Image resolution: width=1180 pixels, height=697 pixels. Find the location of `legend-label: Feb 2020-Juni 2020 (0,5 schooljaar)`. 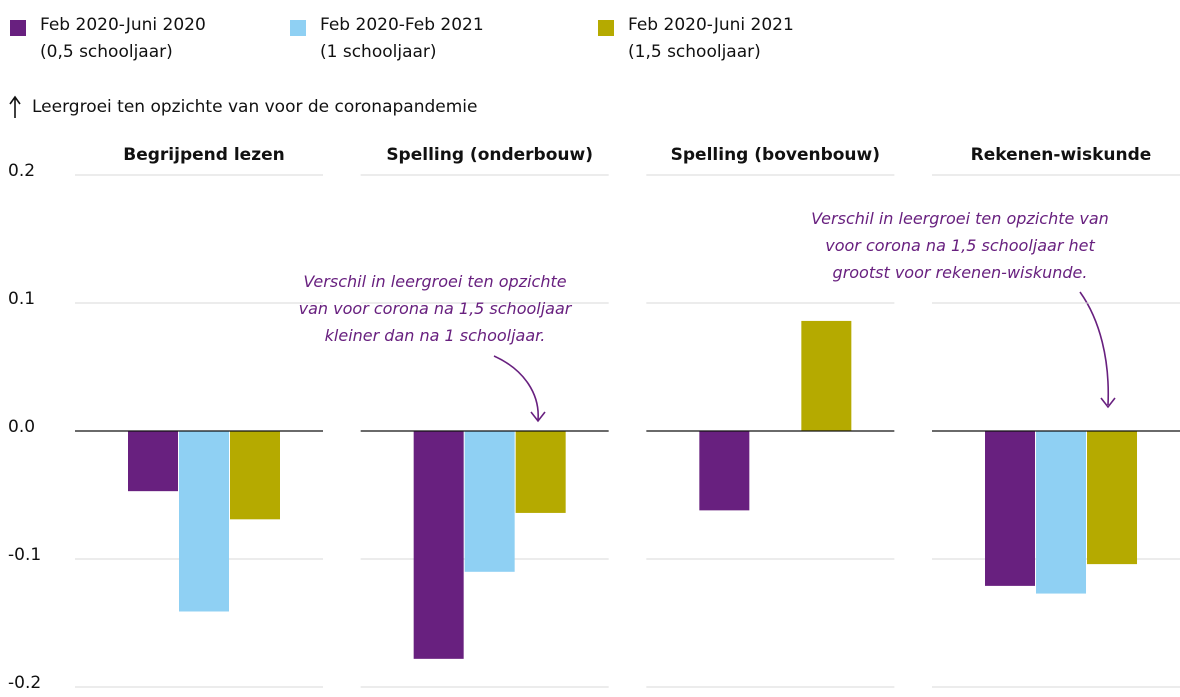

legend-label: Feb 2020-Juni 2020 (0,5 schooljaar) is located at coordinates (123, 38).